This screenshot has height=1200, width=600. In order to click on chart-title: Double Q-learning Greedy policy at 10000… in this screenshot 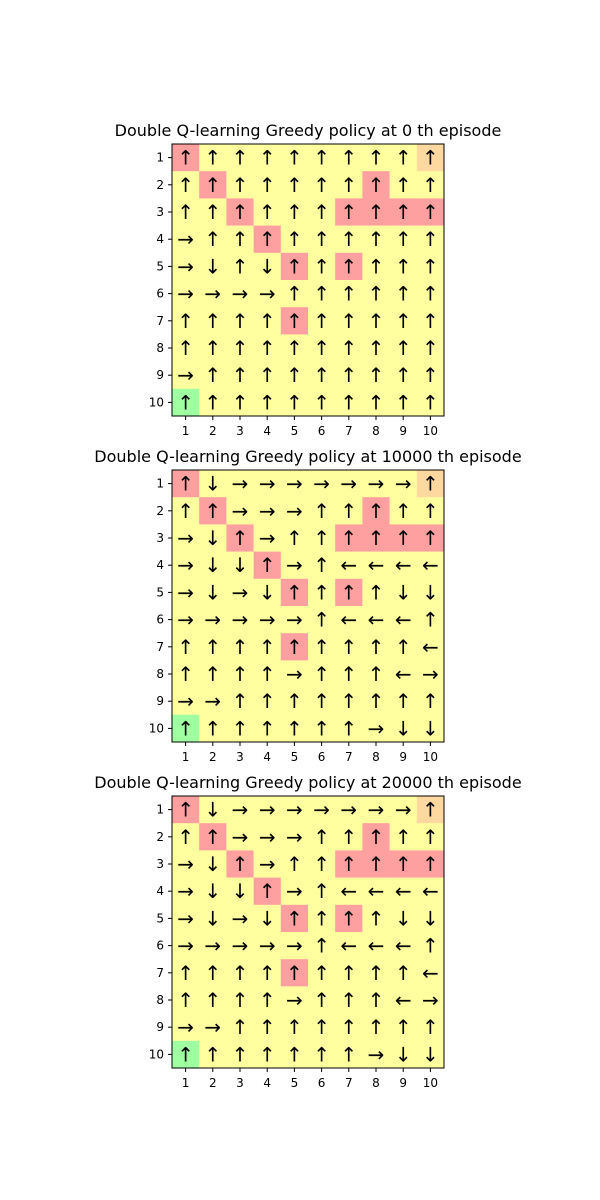, I will do `click(307, 456)`.